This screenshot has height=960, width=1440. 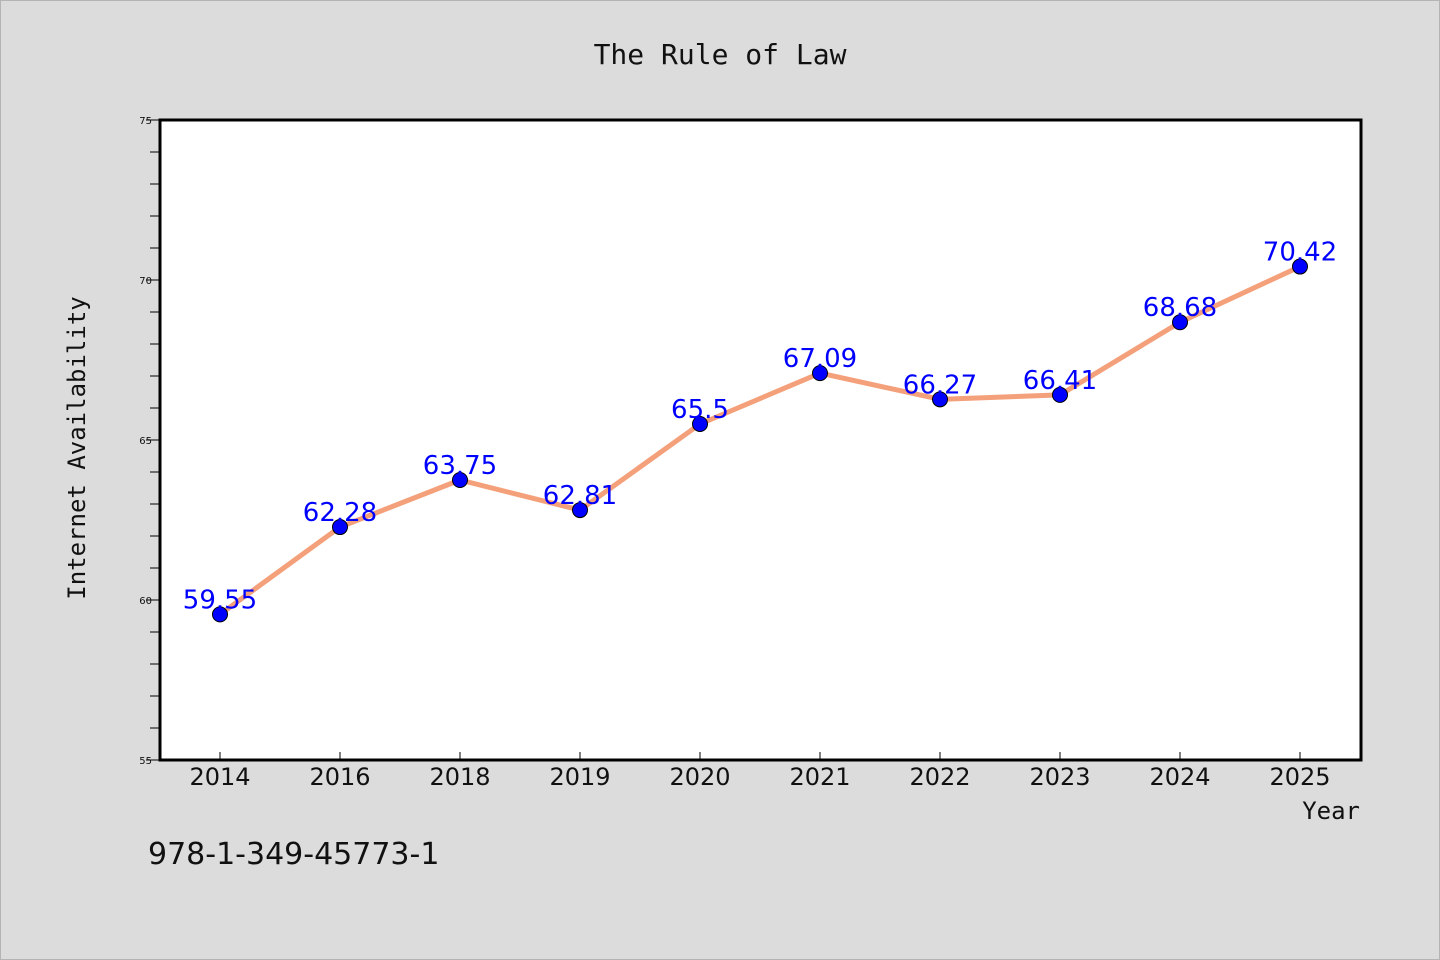 I want to click on x-tick-label: 2023, so click(x=1059, y=777).